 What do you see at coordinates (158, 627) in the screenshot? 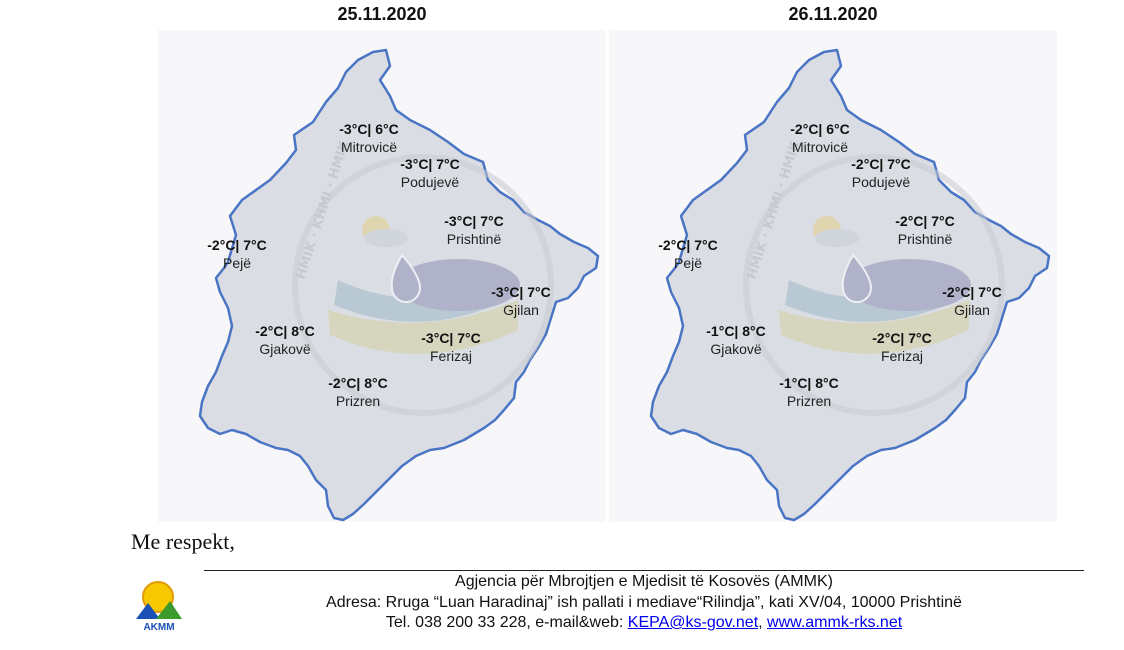
I see `logo-text: AKMM` at bounding box center [158, 627].